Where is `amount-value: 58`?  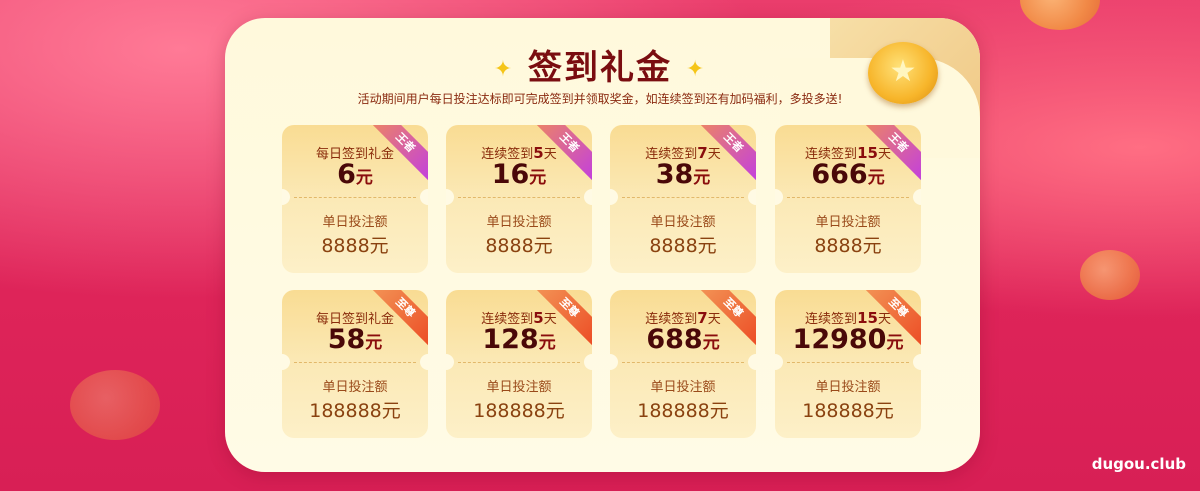
amount-value: 58 is located at coordinates (346, 339).